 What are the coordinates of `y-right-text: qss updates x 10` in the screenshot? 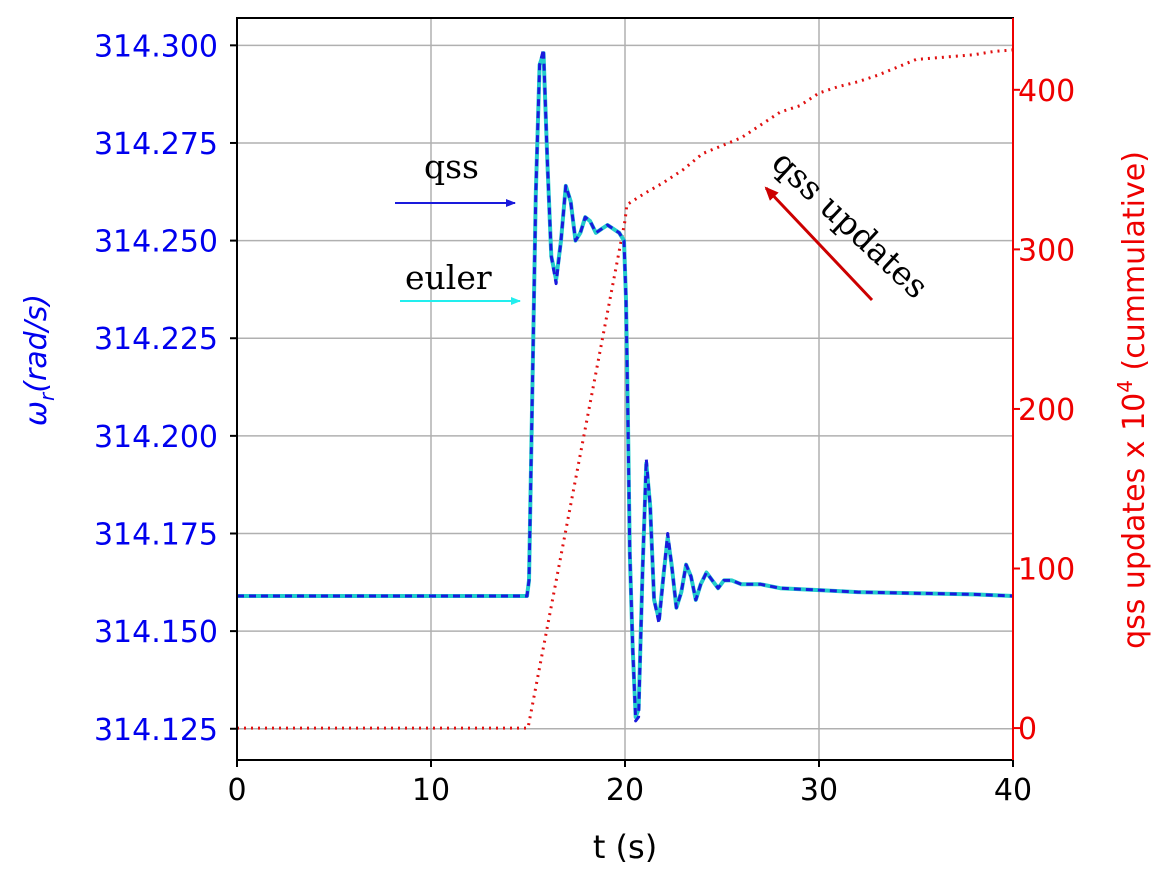 It's located at (1134, 521).